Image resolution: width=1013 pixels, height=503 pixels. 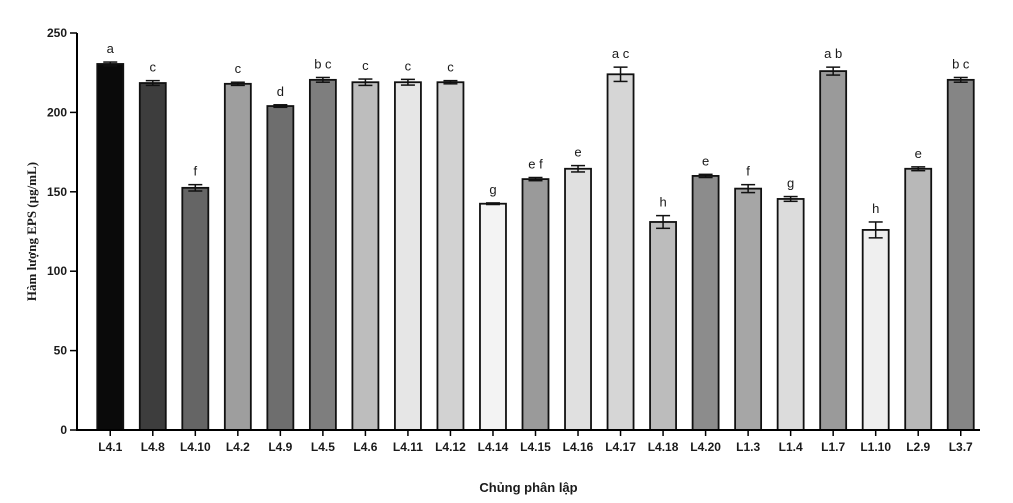 What do you see at coordinates (57, 112) in the screenshot?
I see `y-tick-label: 200` at bounding box center [57, 112].